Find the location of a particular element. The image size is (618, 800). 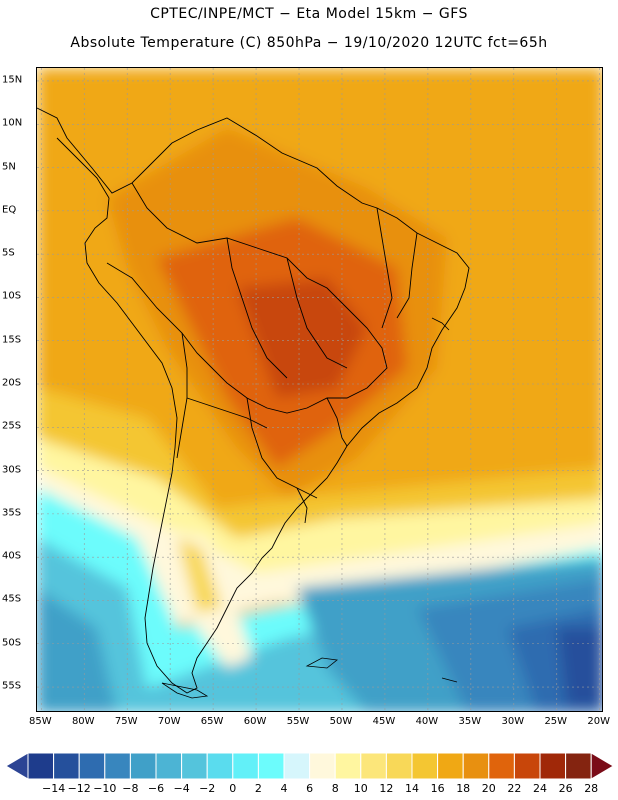

longitude-tick-label: 40W is located at coordinates (427, 721).